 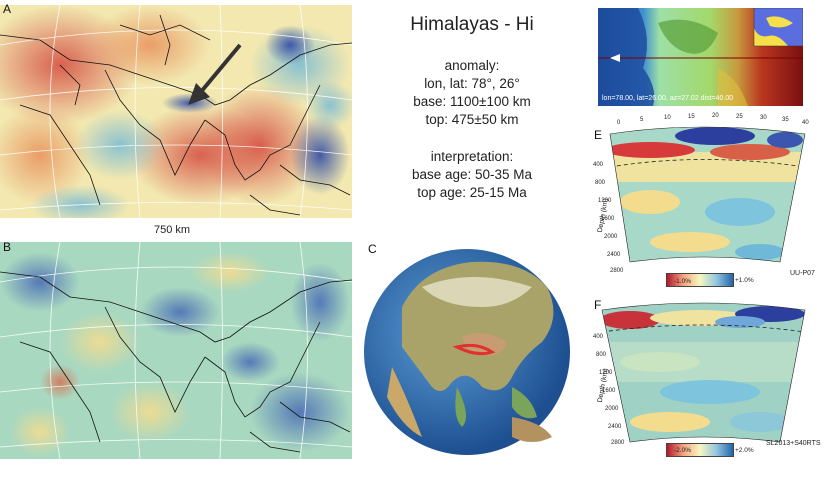 What do you see at coordinates (605, 201) in the screenshot?
I see `e-depth-tick: 1200` at bounding box center [605, 201].